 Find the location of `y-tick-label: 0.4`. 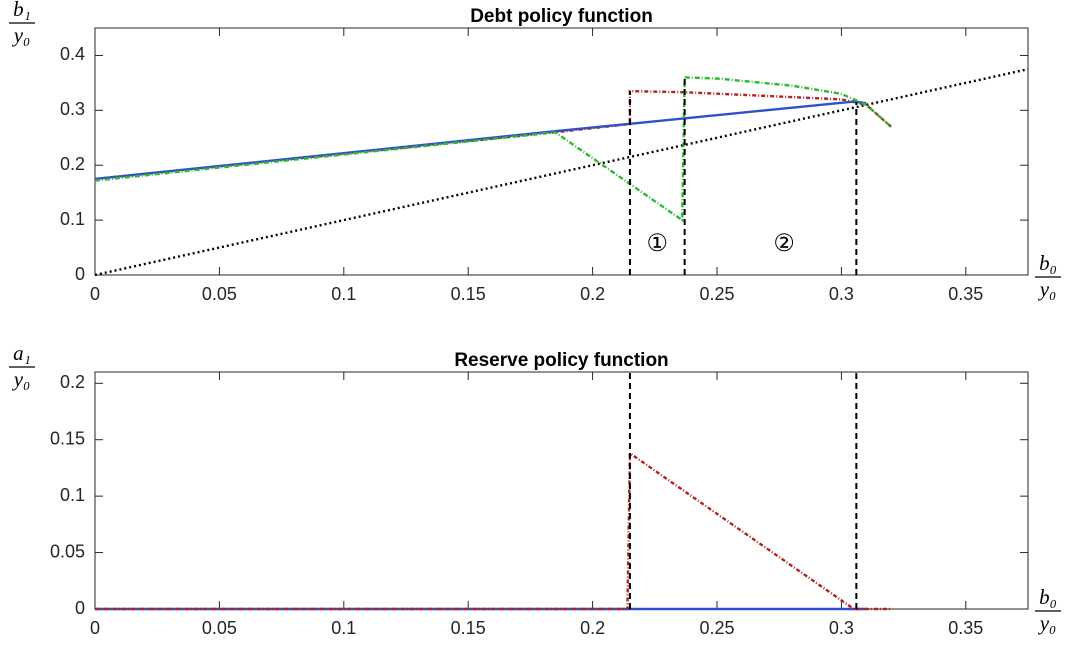

y-tick-label: 0.4 is located at coordinates (72, 54).